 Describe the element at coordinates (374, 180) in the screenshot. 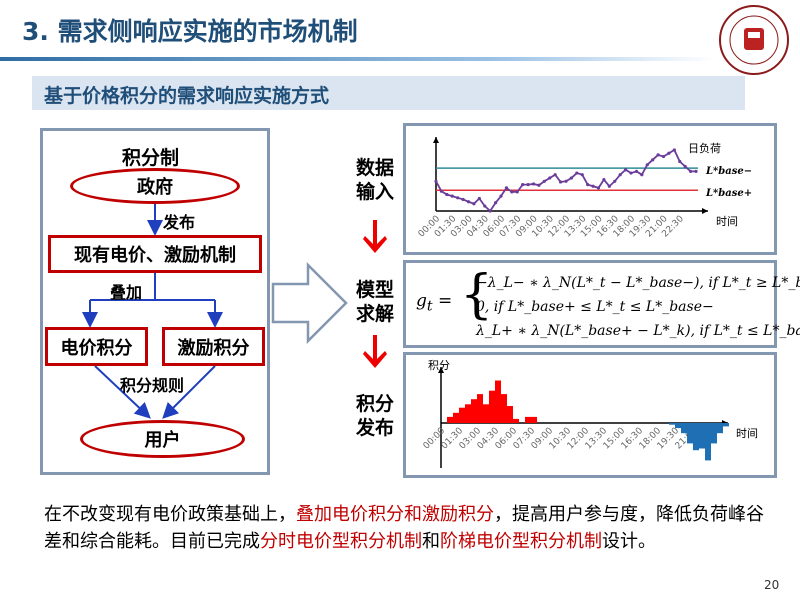

I see `step-data-input: 数据输入` at that location.